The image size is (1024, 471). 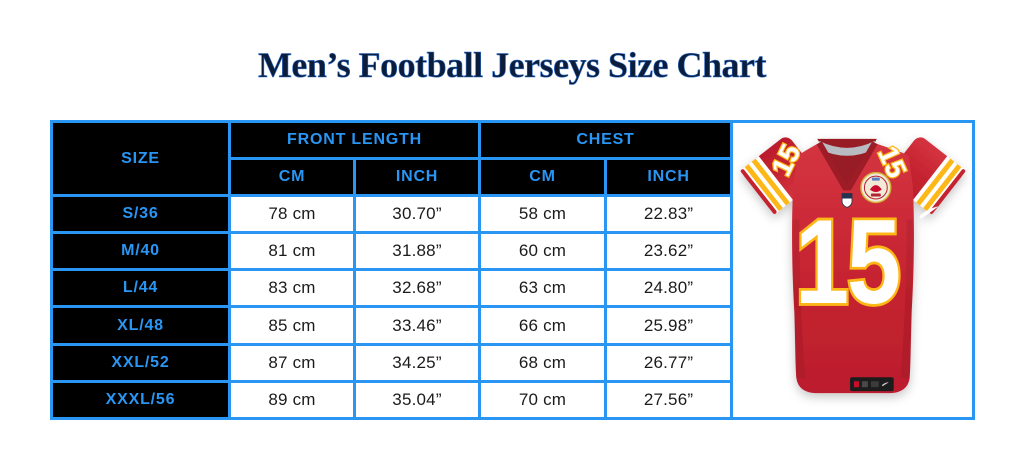 What do you see at coordinates (543, 325) in the screenshot?
I see `chest-cm-cell: 66 cm` at bounding box center [543, 325].